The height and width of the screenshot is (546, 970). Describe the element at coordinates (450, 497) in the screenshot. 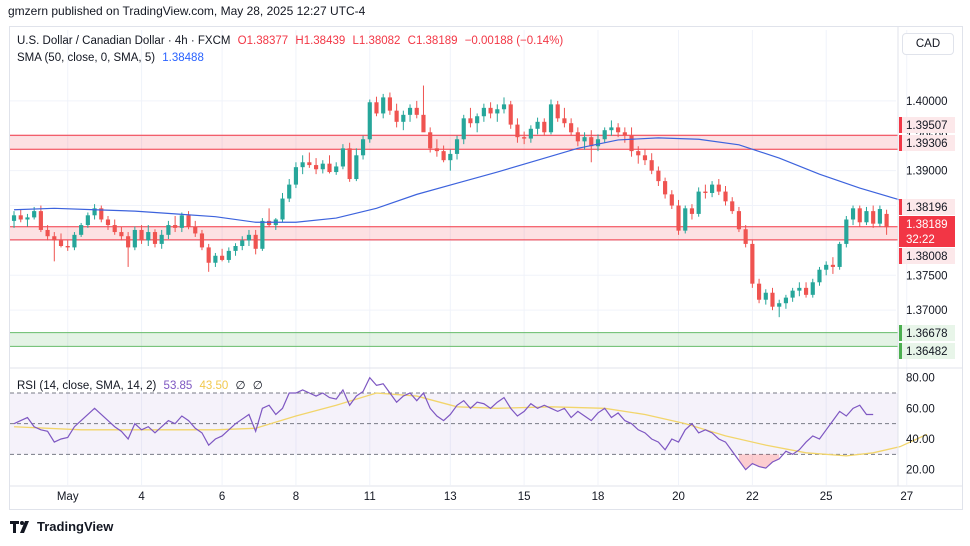

I see `time-tick-label: 13` at that location.